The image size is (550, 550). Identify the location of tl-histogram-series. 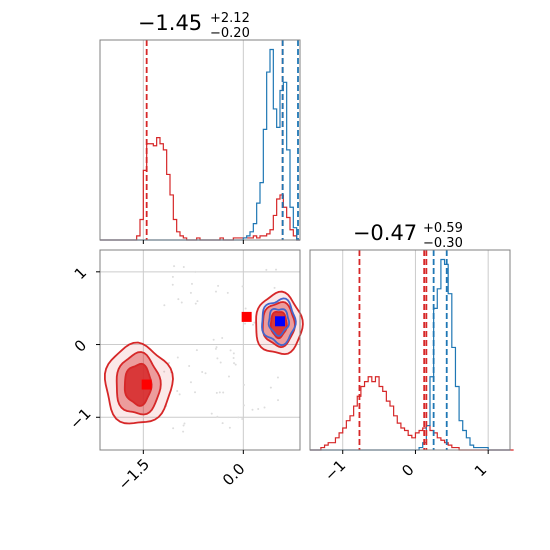
(200, 144).